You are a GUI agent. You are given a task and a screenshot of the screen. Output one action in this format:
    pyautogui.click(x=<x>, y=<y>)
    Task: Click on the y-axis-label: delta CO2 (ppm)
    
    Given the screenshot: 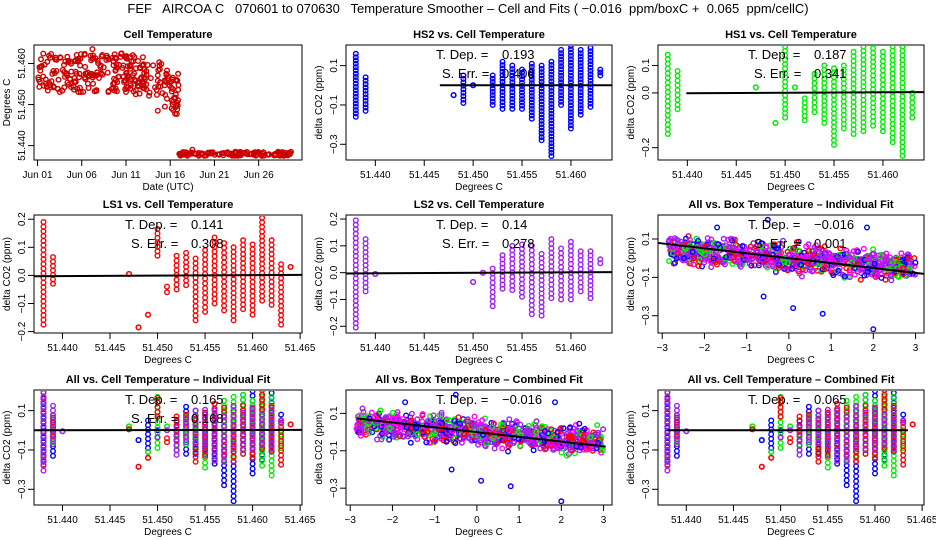 What is the action you would take?
    pyautogui.click(x=319, y=448)
    